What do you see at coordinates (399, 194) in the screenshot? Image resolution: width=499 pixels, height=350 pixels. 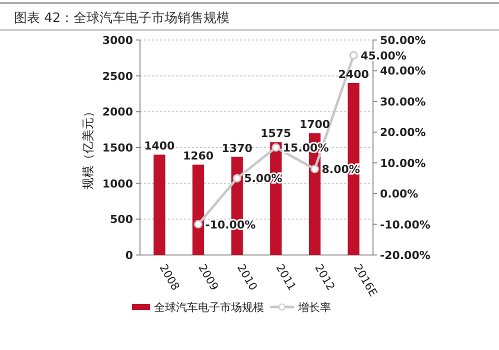 I see `y2-tick-label: 0.00%` at bounding box center [399, 194].